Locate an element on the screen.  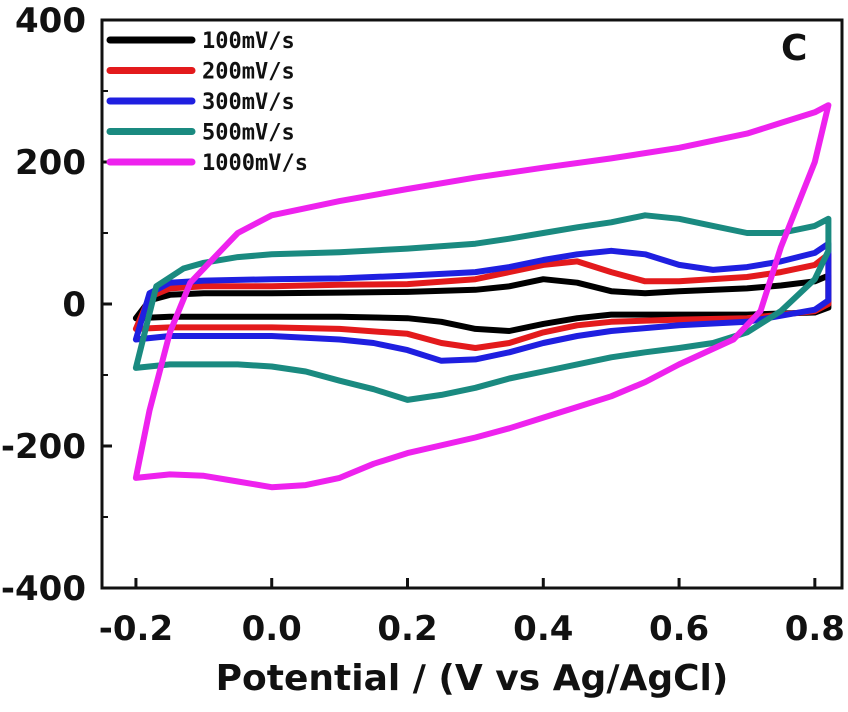
x-tick-label: 0.2 is located at coordinates (407, 629).